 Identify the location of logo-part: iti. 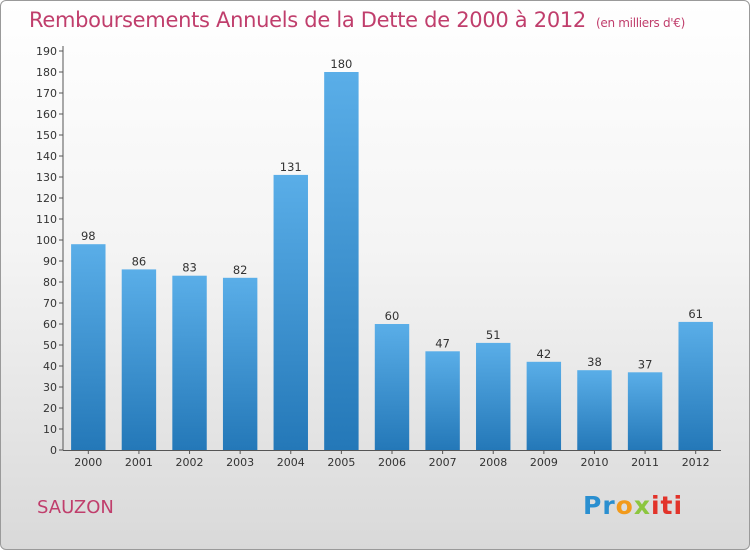
(667, 505).